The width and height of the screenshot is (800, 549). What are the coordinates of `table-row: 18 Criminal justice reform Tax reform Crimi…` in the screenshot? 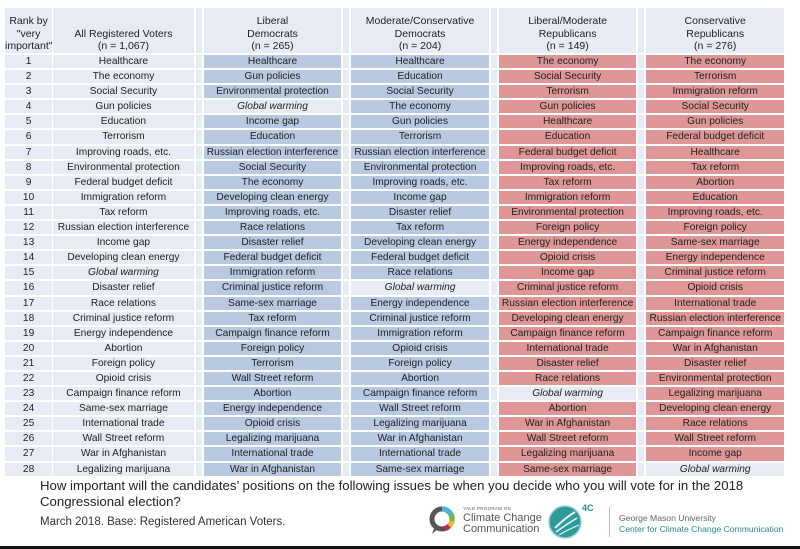 It's located at (394, 319).